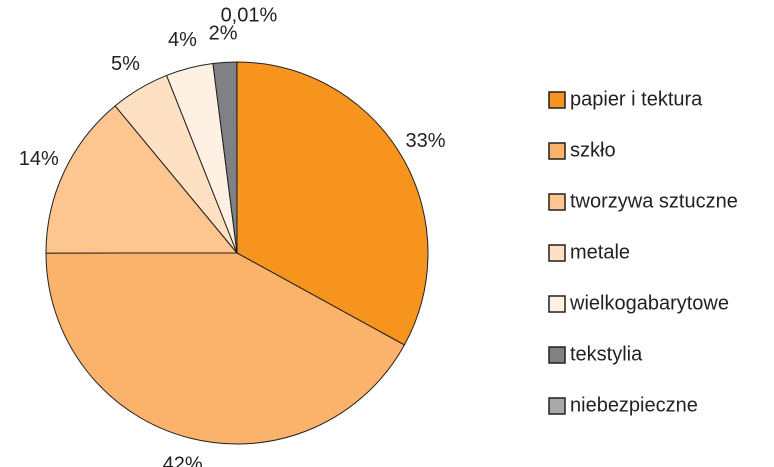 The height and width of the screenshot is (467, 774). I want to click on legend-label: wielkogabarytowe, so click(649, 303).